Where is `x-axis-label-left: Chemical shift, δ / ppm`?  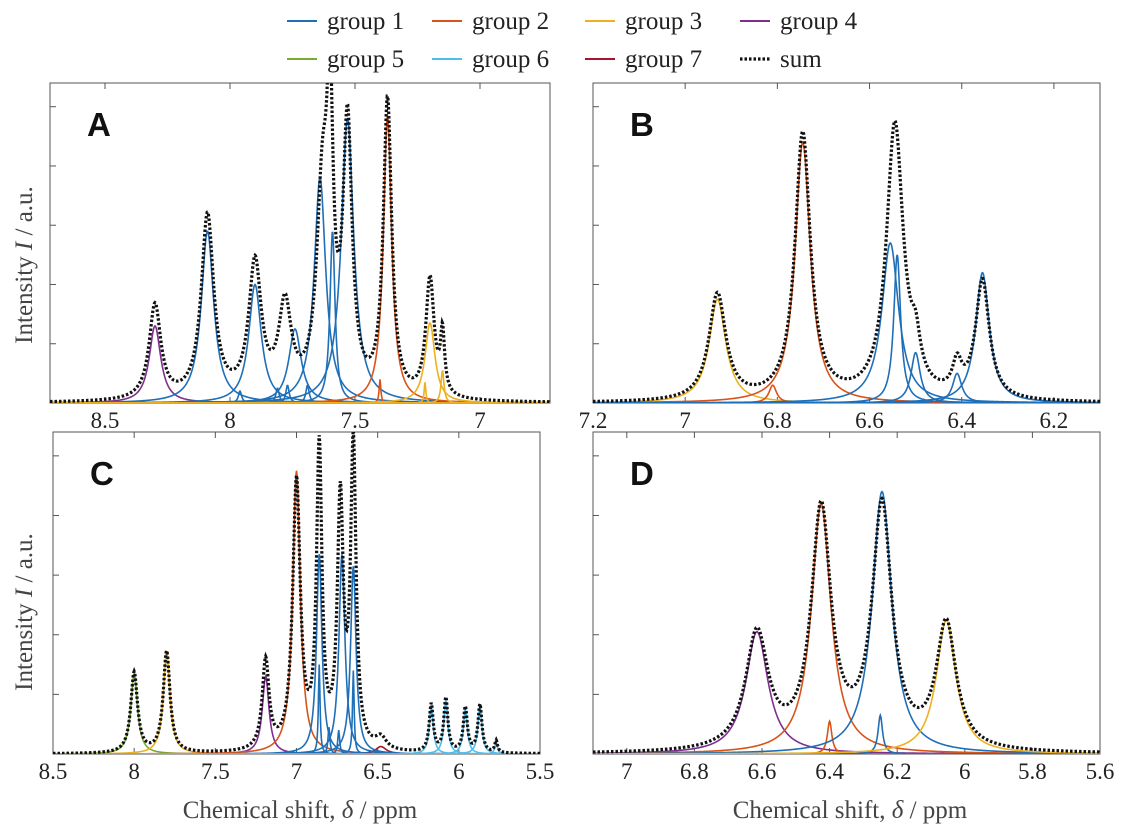
x-axis-label-left: Chemical shift, δ / ppm is located at coordinates (300, 810).